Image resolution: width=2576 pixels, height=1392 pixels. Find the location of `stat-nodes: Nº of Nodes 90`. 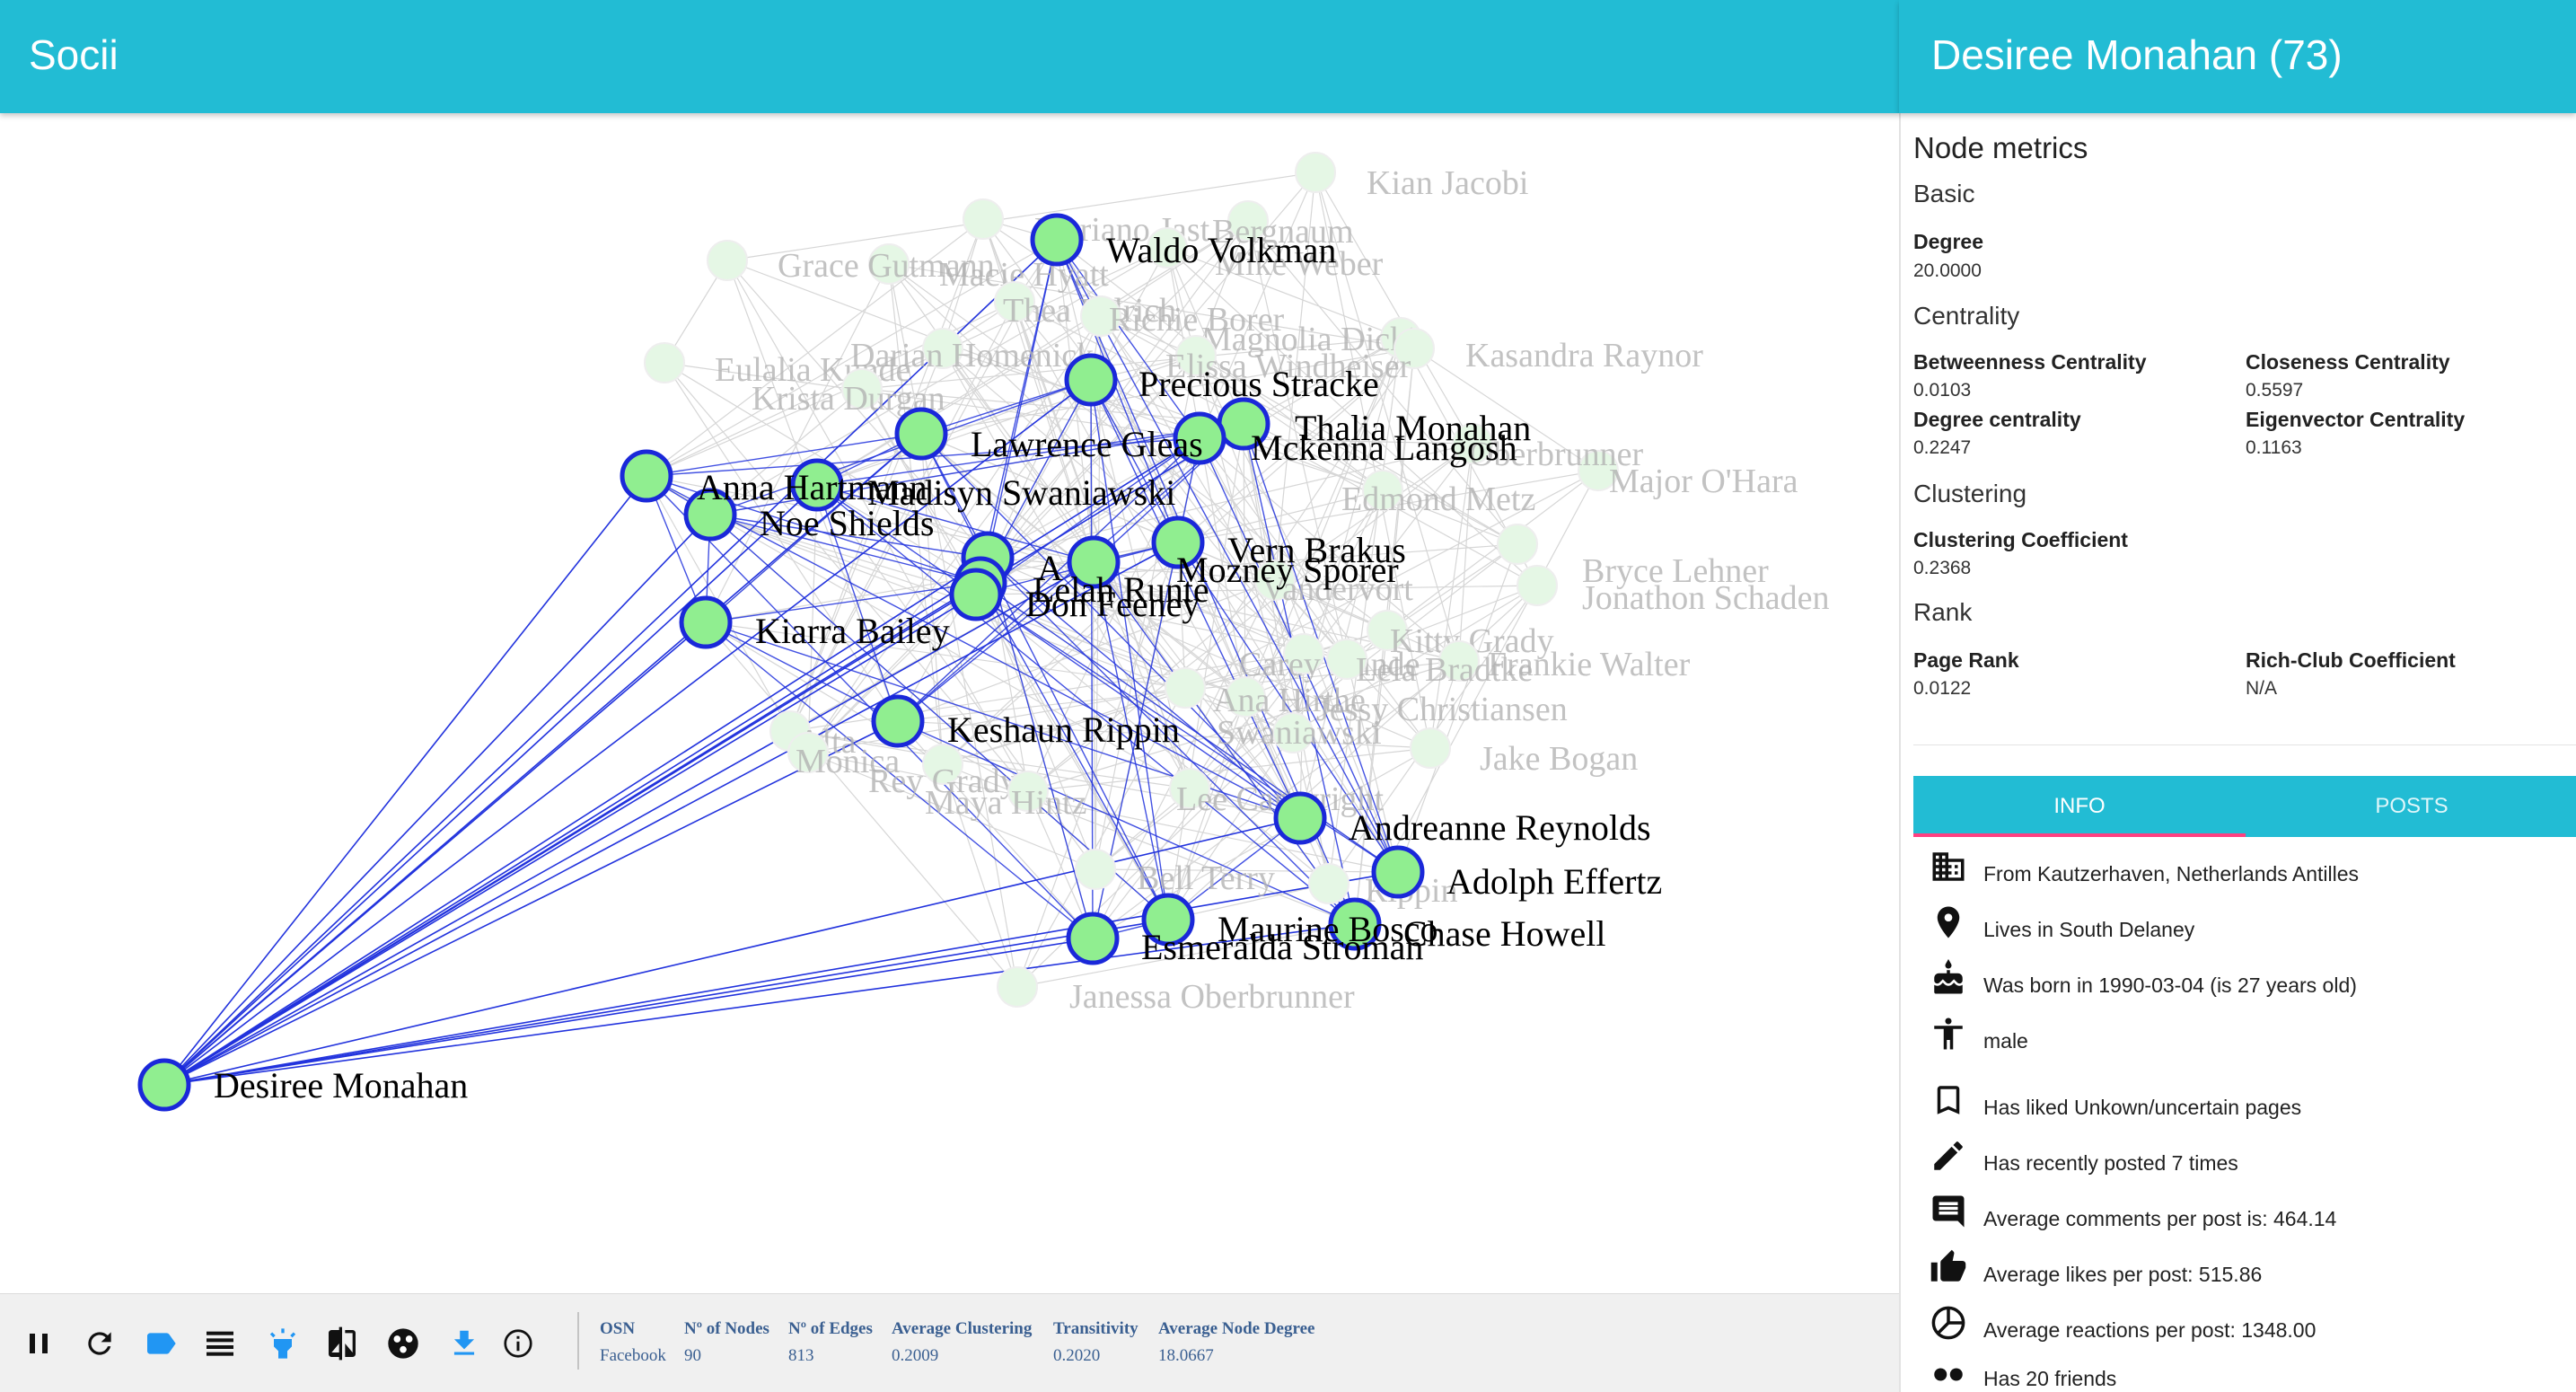

stat-nodes: Nº of Nodes 90 is located at coordinates (726, 1342).